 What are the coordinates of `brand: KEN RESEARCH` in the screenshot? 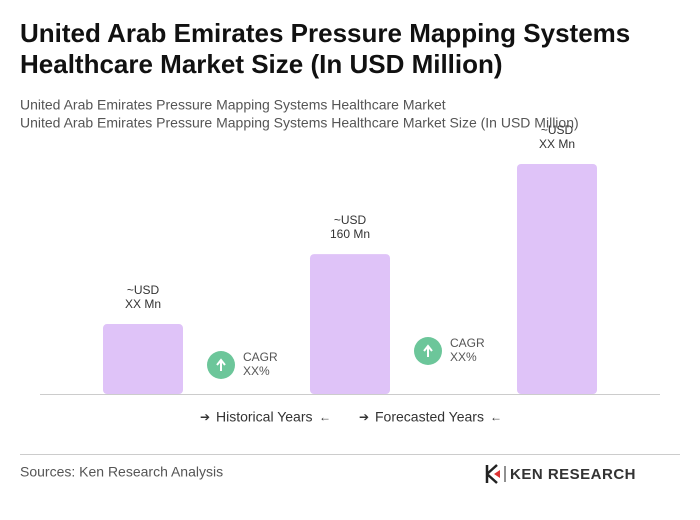 It's located at (573, 474).